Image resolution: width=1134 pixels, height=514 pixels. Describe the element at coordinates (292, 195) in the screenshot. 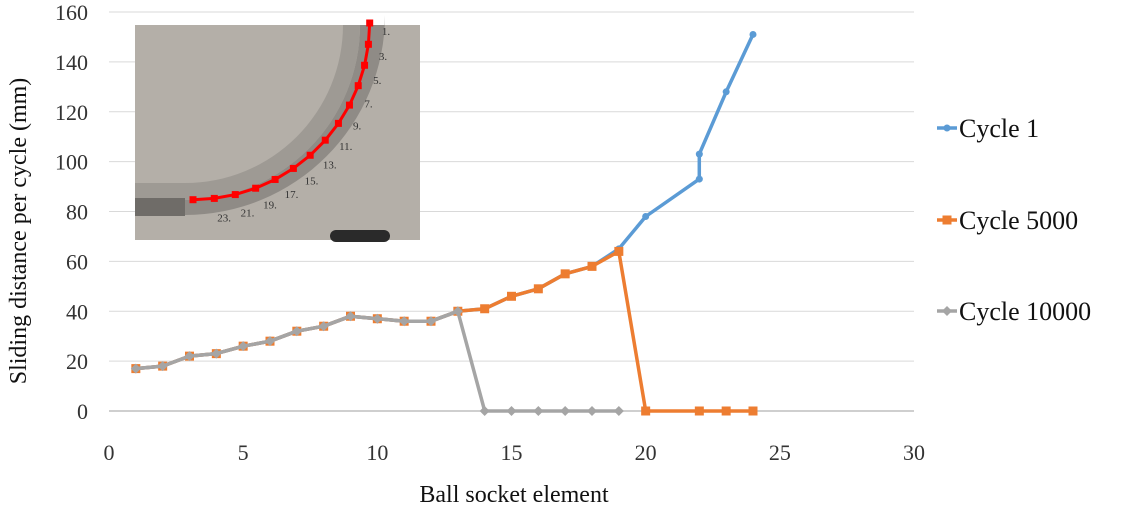

I see `inset-label-text: 17.` at that location.